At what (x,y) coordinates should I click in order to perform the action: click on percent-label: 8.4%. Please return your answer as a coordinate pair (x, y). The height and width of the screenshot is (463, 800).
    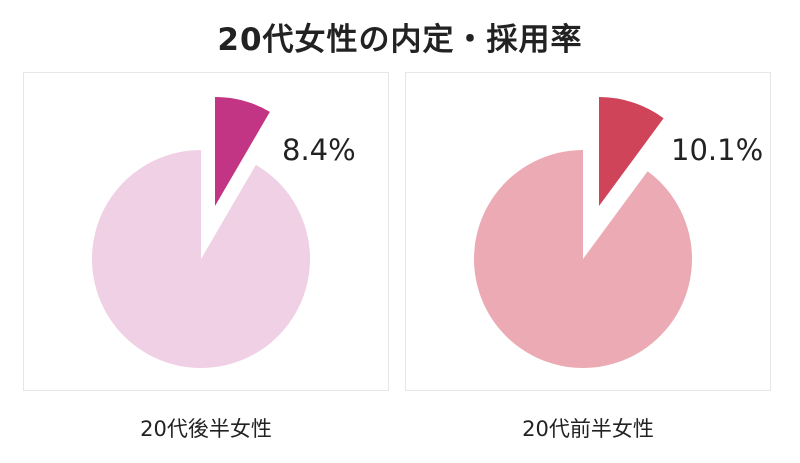
    Looking at the image, I should click on (319, 150).